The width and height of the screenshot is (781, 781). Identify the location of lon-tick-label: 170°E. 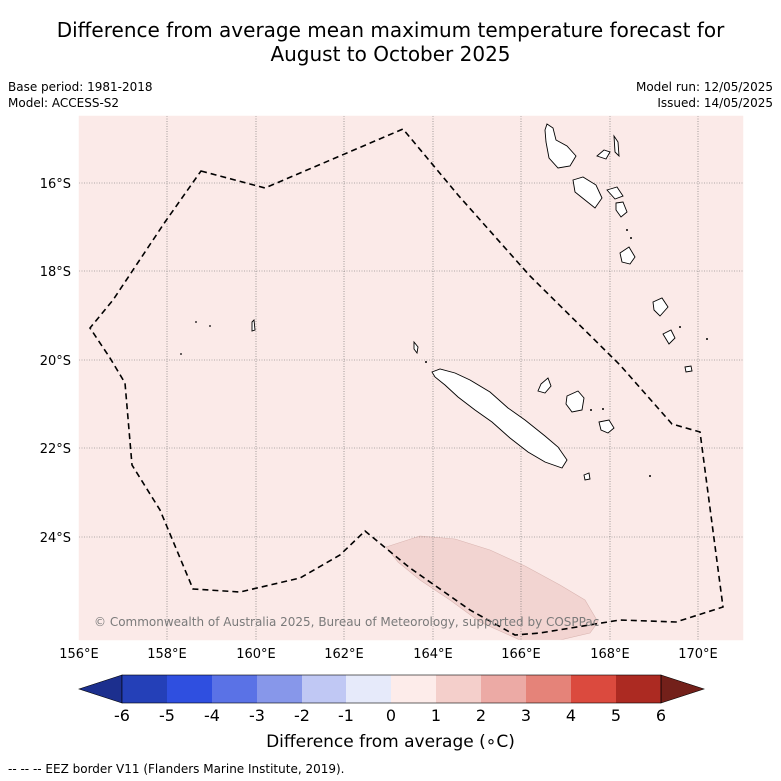
(698, 654).